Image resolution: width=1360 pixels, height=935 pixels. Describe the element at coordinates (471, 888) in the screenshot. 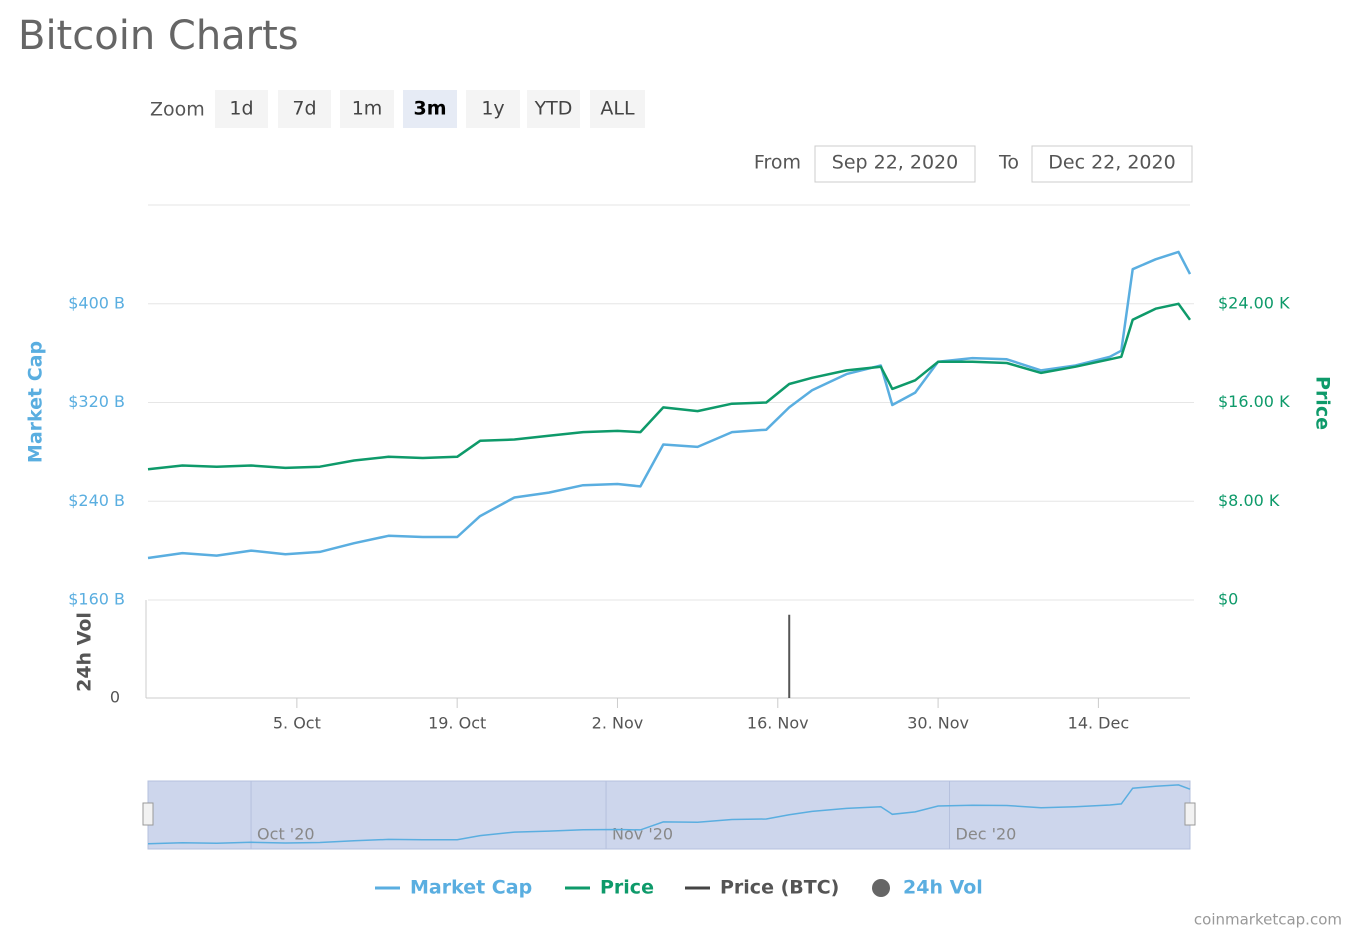

I see `legend-label: Market Cap` at that location.